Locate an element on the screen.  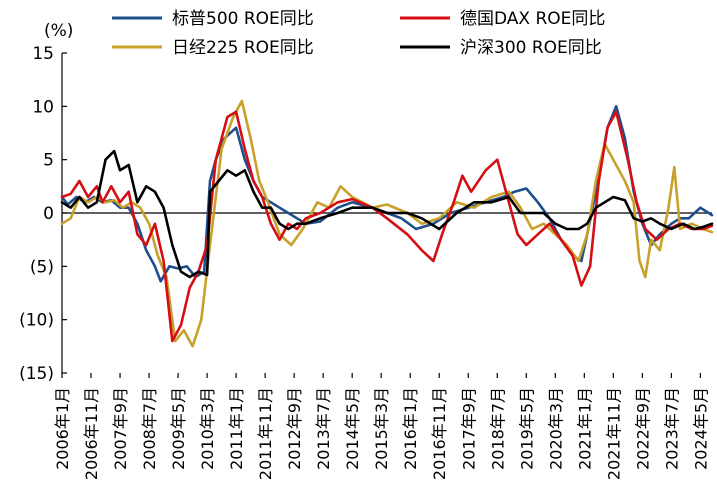
x-tick-label: 2011年11月 is located at coordinates (265, 433).